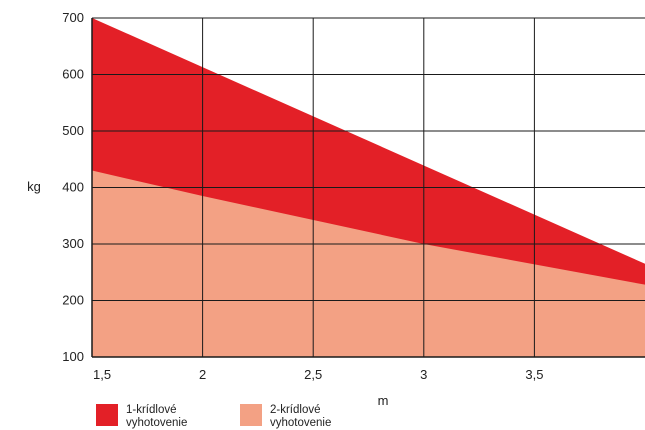 The width and height of the screenshot is (645, 430). Describe the element at coordinates (423, 374) in the screenshot. I see `x-tick-label: 3` at that location.